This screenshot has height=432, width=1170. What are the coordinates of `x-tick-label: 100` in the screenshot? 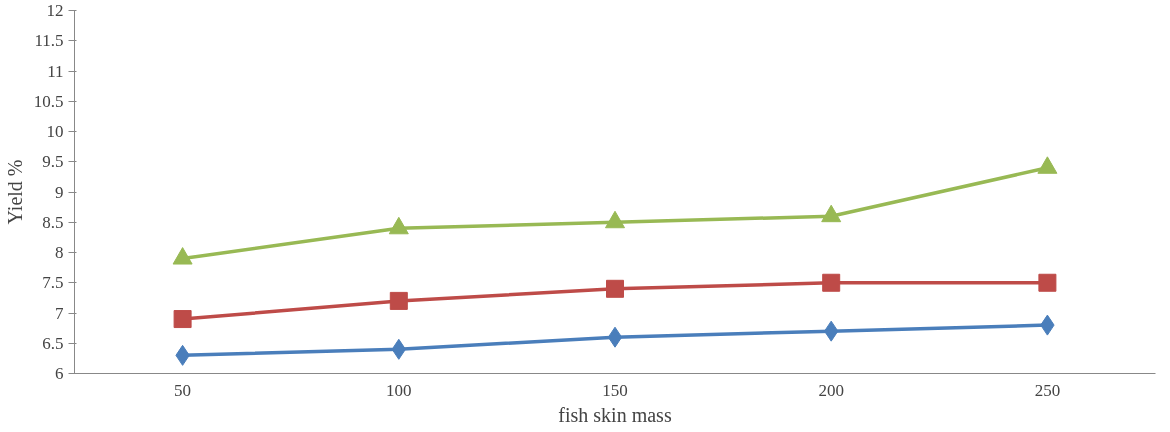 It's located at (399, 390).